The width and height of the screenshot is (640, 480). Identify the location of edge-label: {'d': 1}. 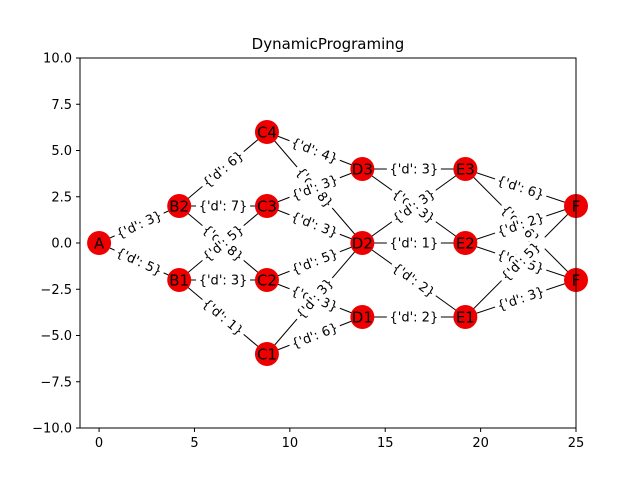
(413, 243).